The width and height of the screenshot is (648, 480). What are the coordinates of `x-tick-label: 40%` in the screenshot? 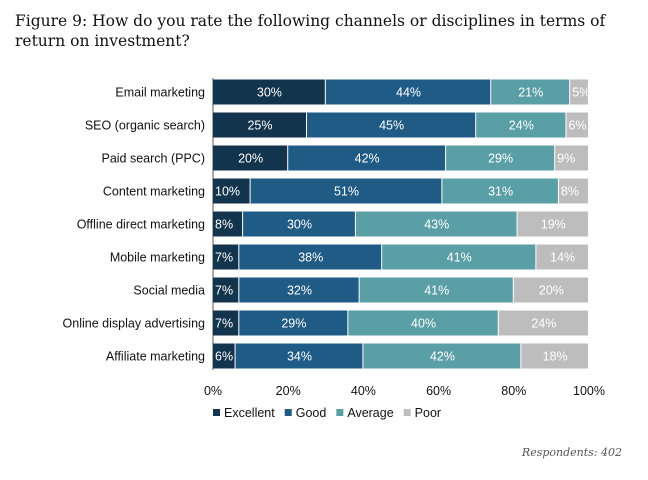 It's located at (363, 391).